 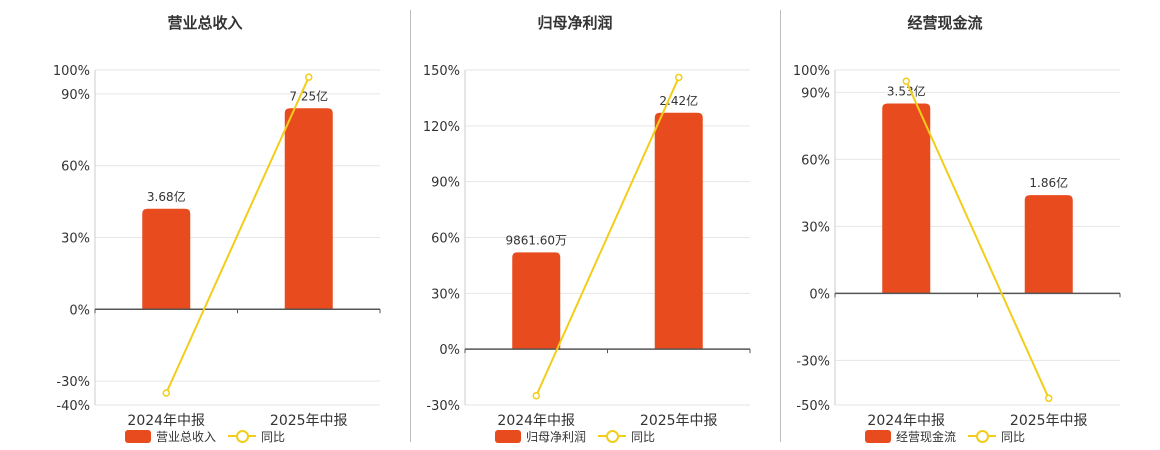 I want to click on y-tick-label: 150%, so click(x=441, y=71).